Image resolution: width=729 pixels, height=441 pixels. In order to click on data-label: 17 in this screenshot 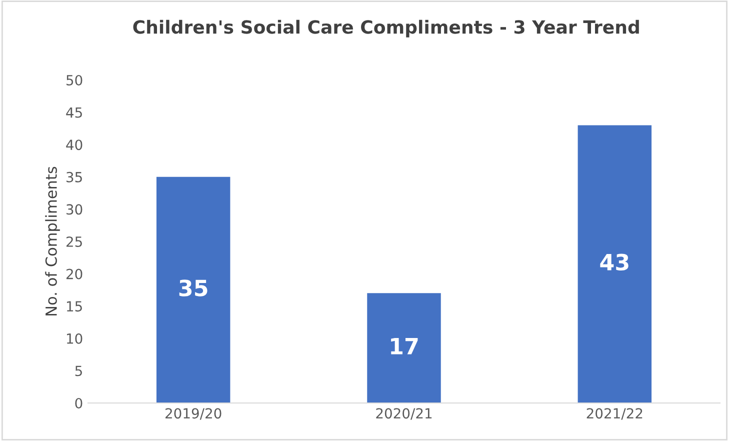, I will do `click(404, 346)`.